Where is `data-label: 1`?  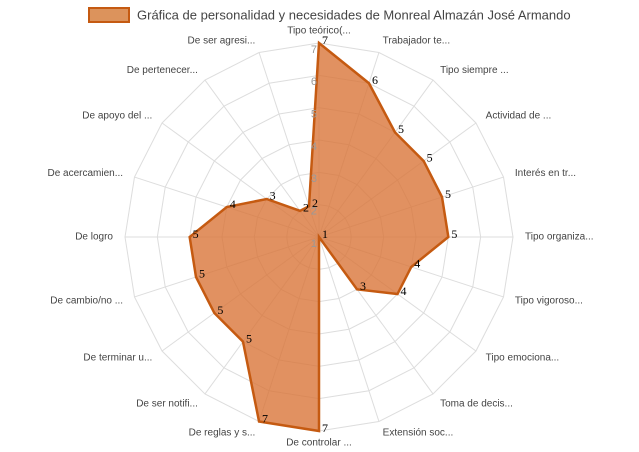 data-label: 1 is located at coordinates (325, 234).